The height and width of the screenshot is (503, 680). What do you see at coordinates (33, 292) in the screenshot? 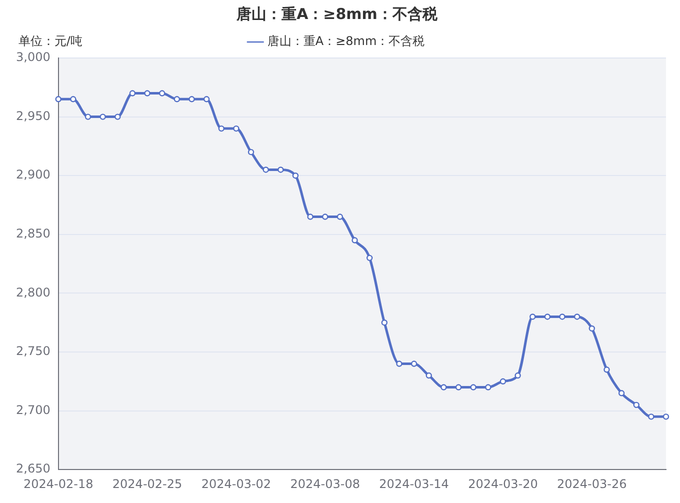
I see `y-tick-label: 2,800` at bounding box center [33, 292].